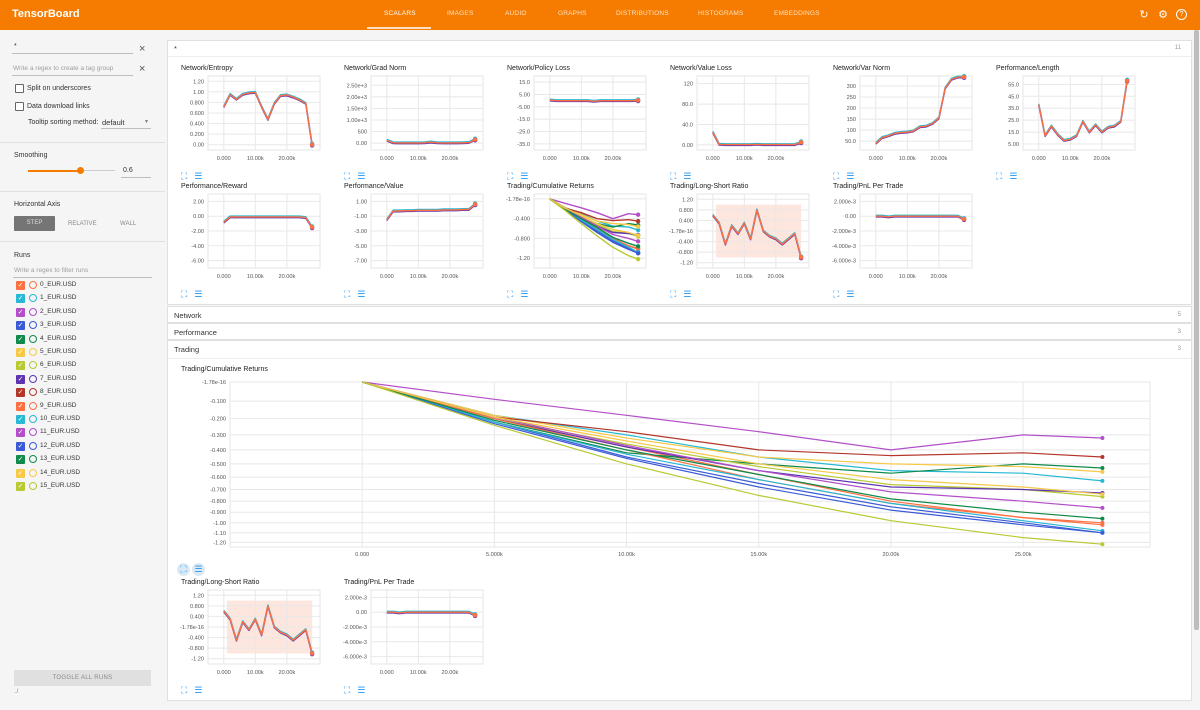 The width and height of the screenshot is (1200, 710). I want to click on smoothing-slider-thumb, so click(80, 170).